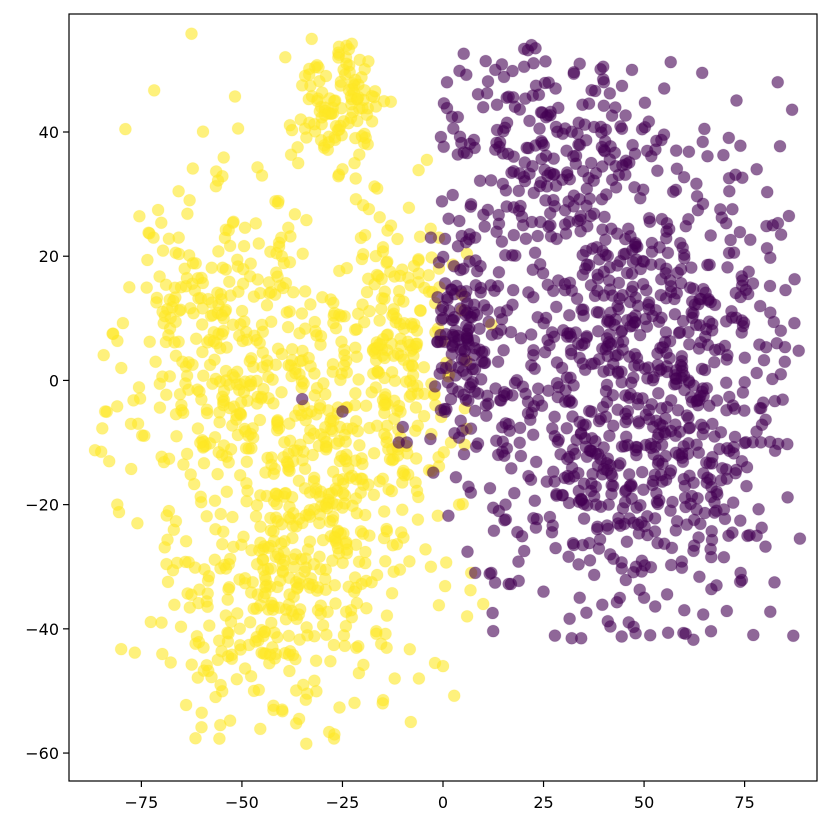 This screenshot has height=829, width=830. I want to click on x-tick-label: −75, so click(142, 802).